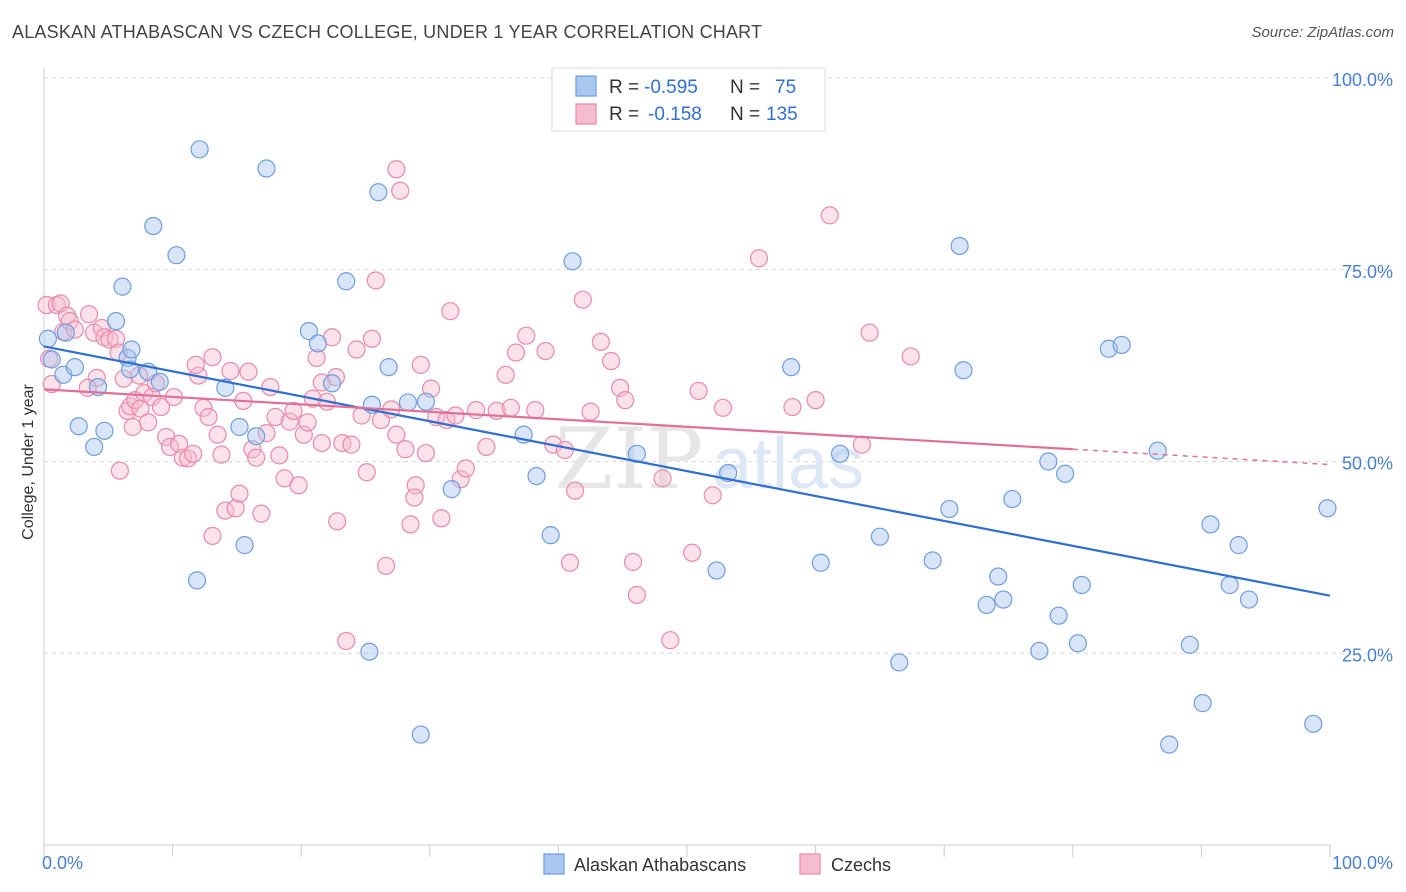 The image size is (1406, 892). I want to click on legend-r-value-pink: -0.158, so click(675, 114).